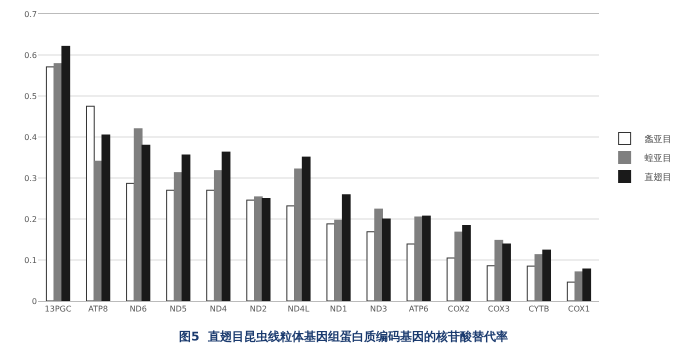 The height and width of the screenshot is (349, 687). What do you see at coordinates (30, 260) in the screenshot?
I see `y-tick-label: 0.1` at bounding box center [30, 260].